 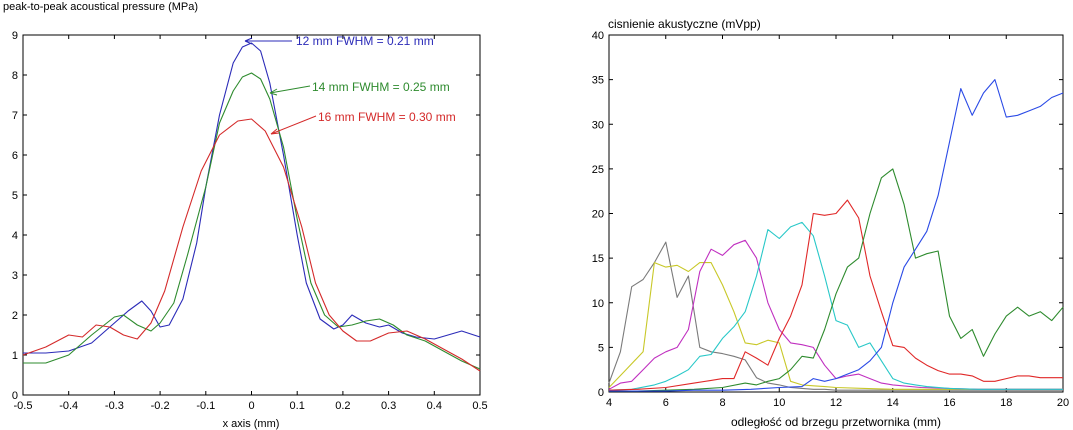 What do you see at coordinates (15, 236) in the screenshot?
I see `left-y-tick-label: 4` at bounding box center [15, 236].